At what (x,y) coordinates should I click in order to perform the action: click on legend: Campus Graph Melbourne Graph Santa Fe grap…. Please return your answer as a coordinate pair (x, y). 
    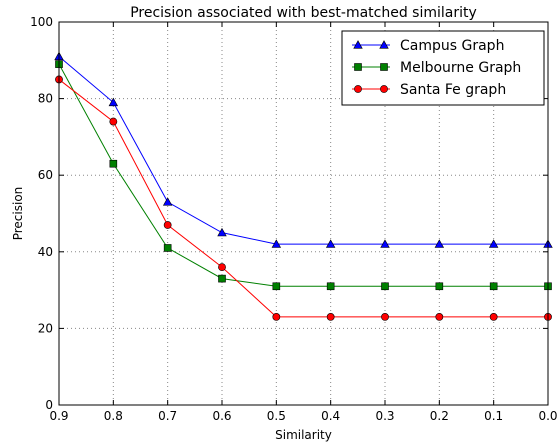
    Looking at the image, I should click on (443, 68).